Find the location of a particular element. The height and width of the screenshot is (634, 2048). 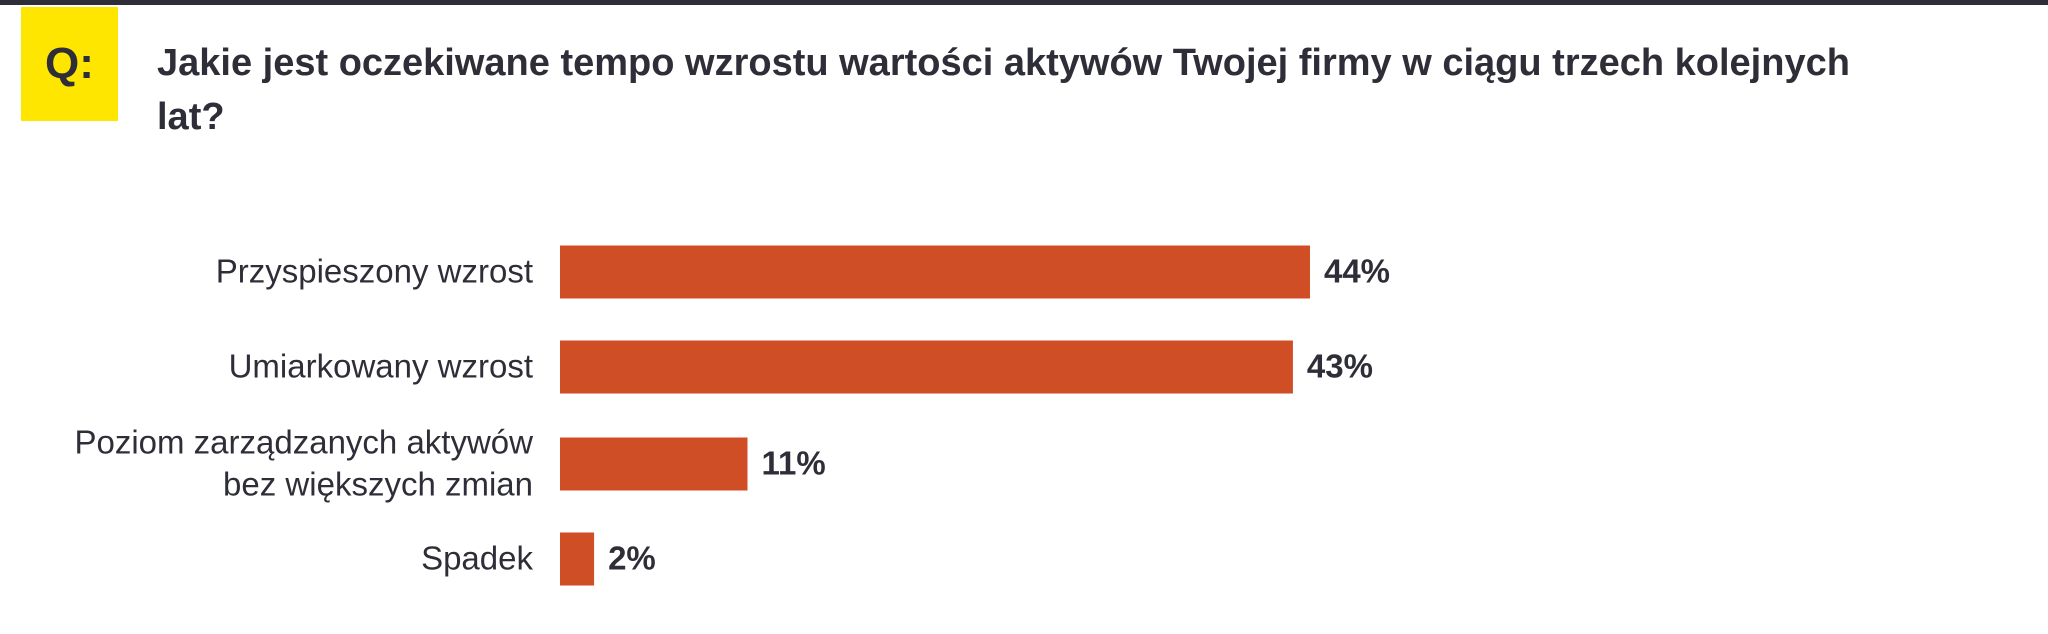

category-label: Przyspieszony wzrost is located at coordinates (374, 271).